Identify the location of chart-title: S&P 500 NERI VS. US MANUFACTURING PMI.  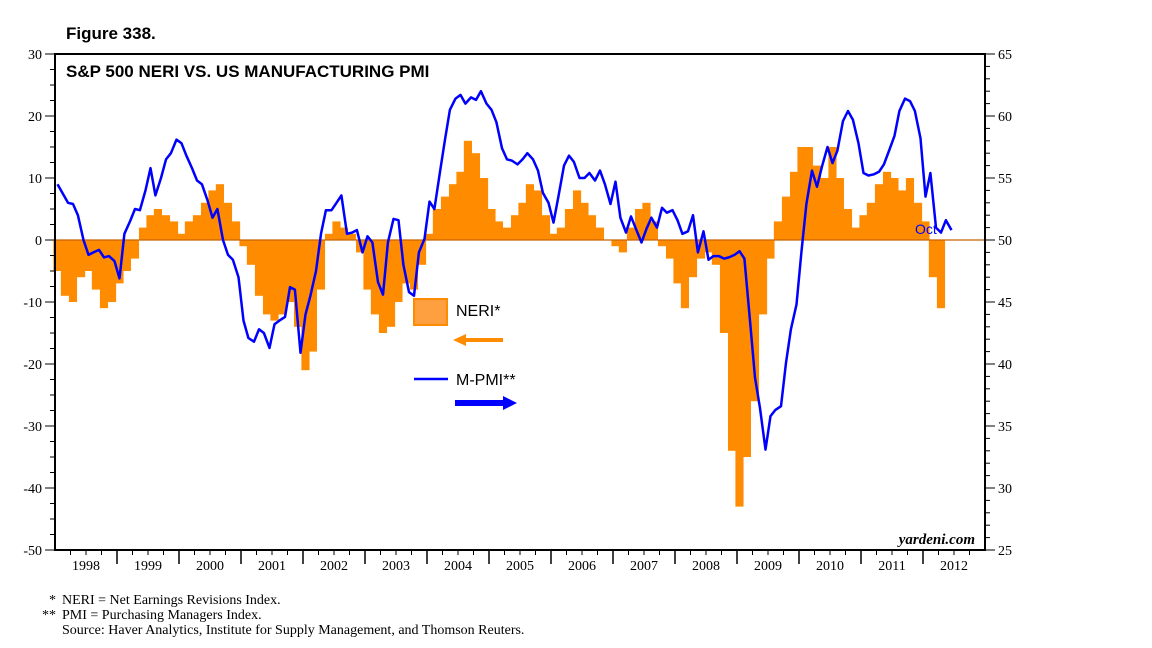
(247, 71).